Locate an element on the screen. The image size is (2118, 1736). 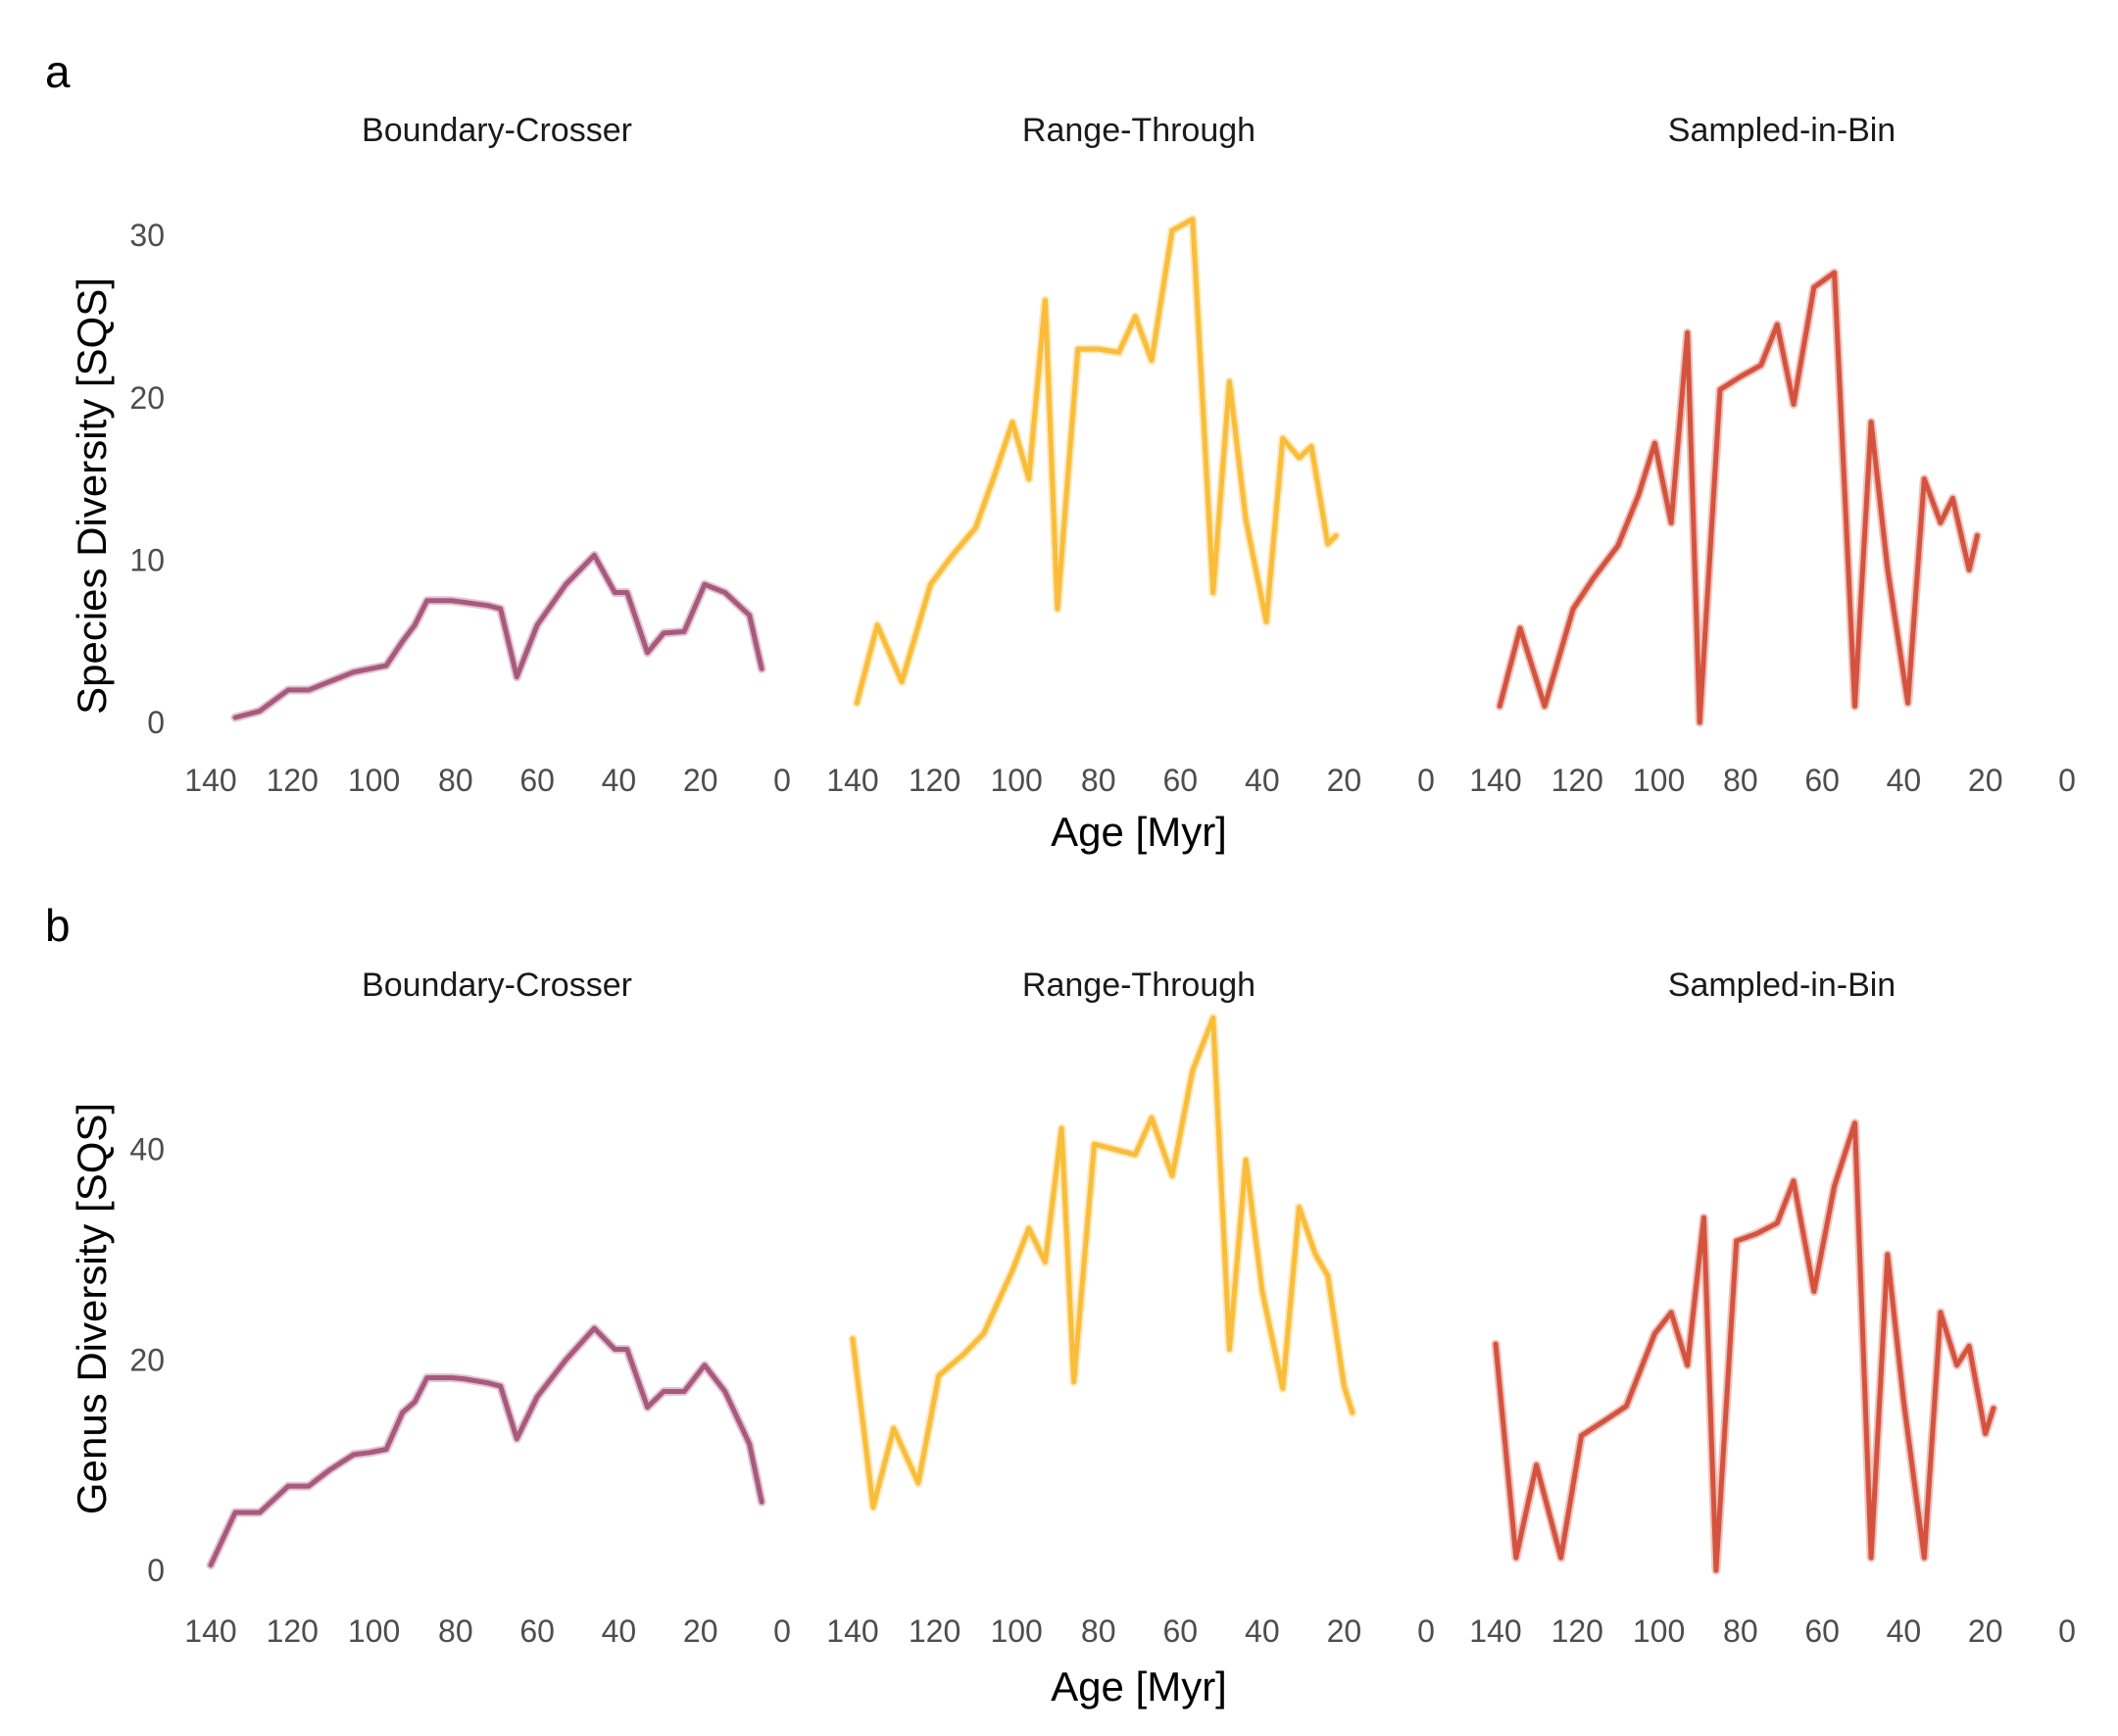
x-tick-label-b-sampled-in-bin-140: 140 is located at coordinates (1495, 1631).